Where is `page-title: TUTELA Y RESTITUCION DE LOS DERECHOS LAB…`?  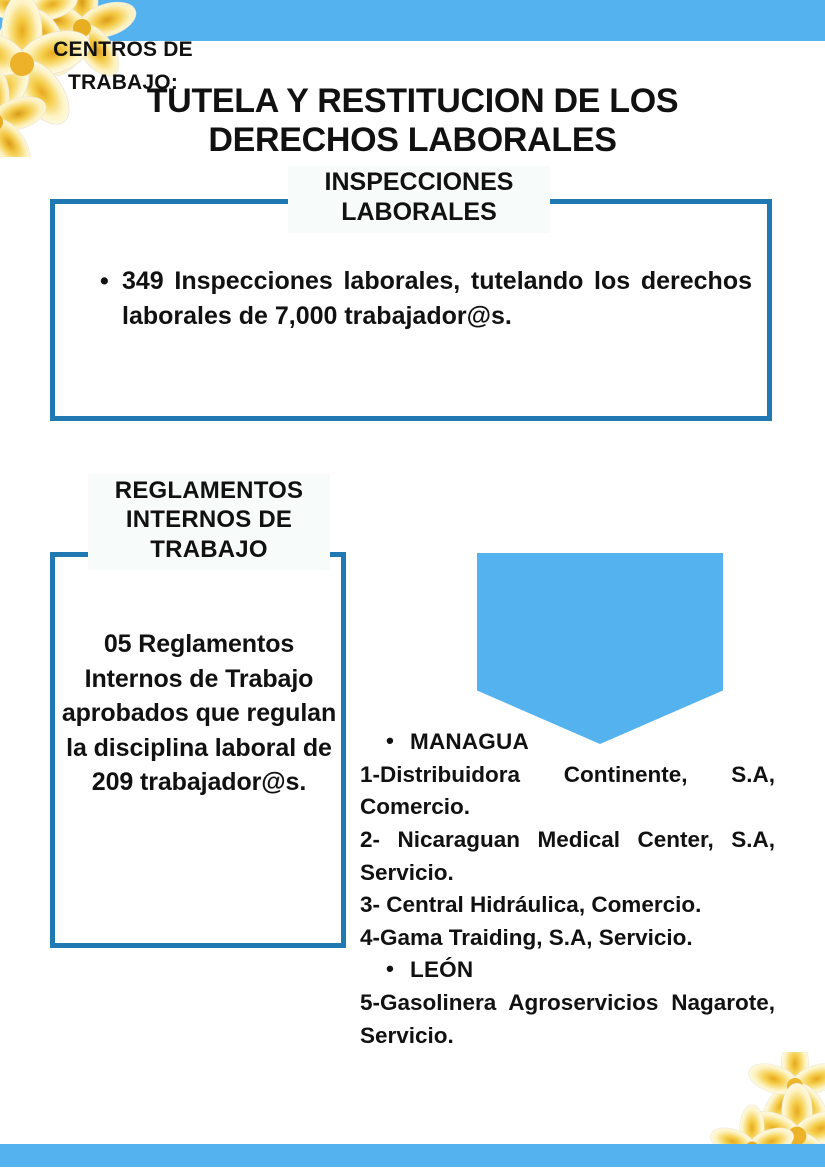 page-title: TUTELA Y RESTITUCION DE LOS DERECHOS LAB… is located at coordinates (412, 121).